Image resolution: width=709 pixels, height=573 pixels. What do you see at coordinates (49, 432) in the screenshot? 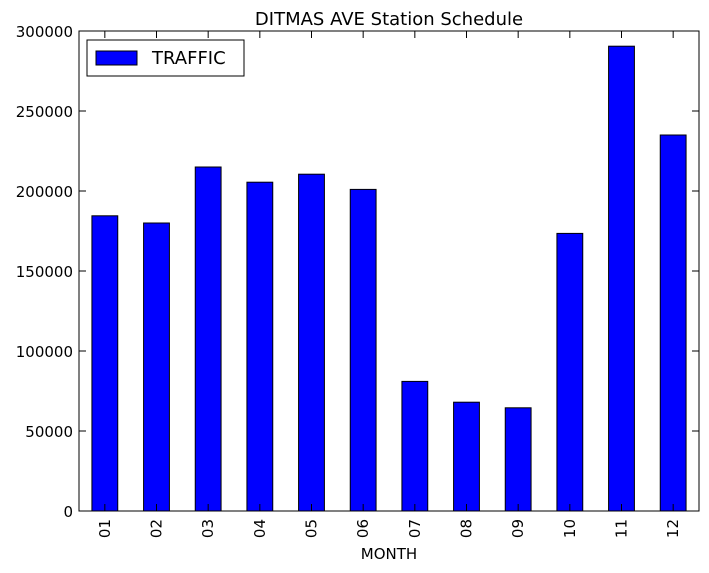
I see `y-tick-label: 50000` at bounding box center [49, 432].